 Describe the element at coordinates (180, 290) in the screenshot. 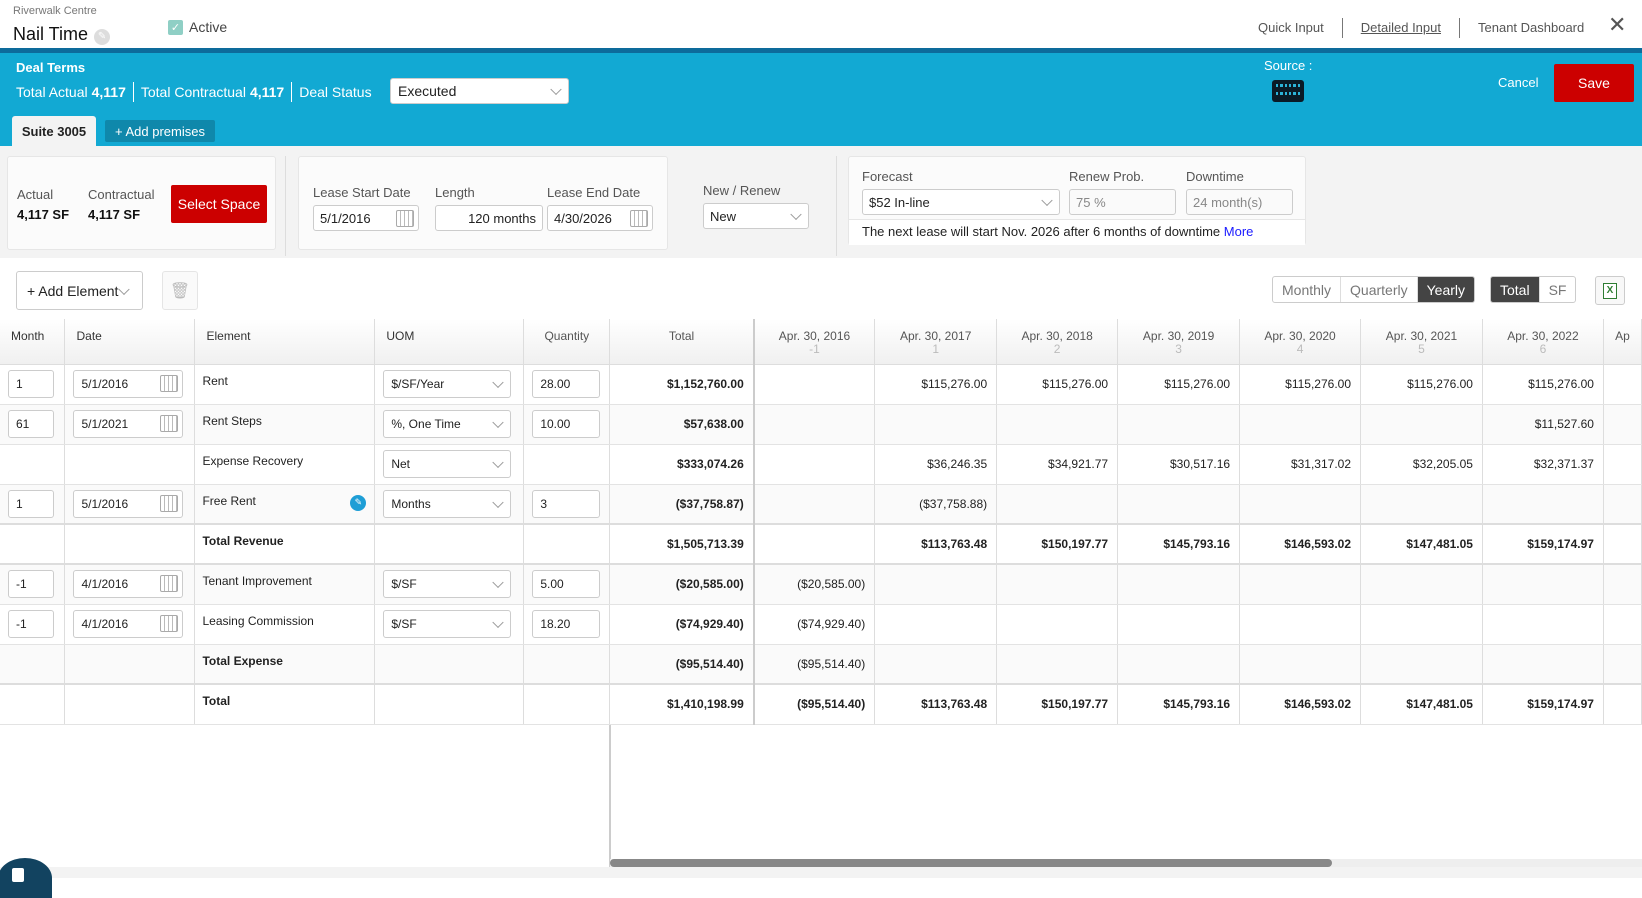

I see `trash-icon: 🗑` at that location.